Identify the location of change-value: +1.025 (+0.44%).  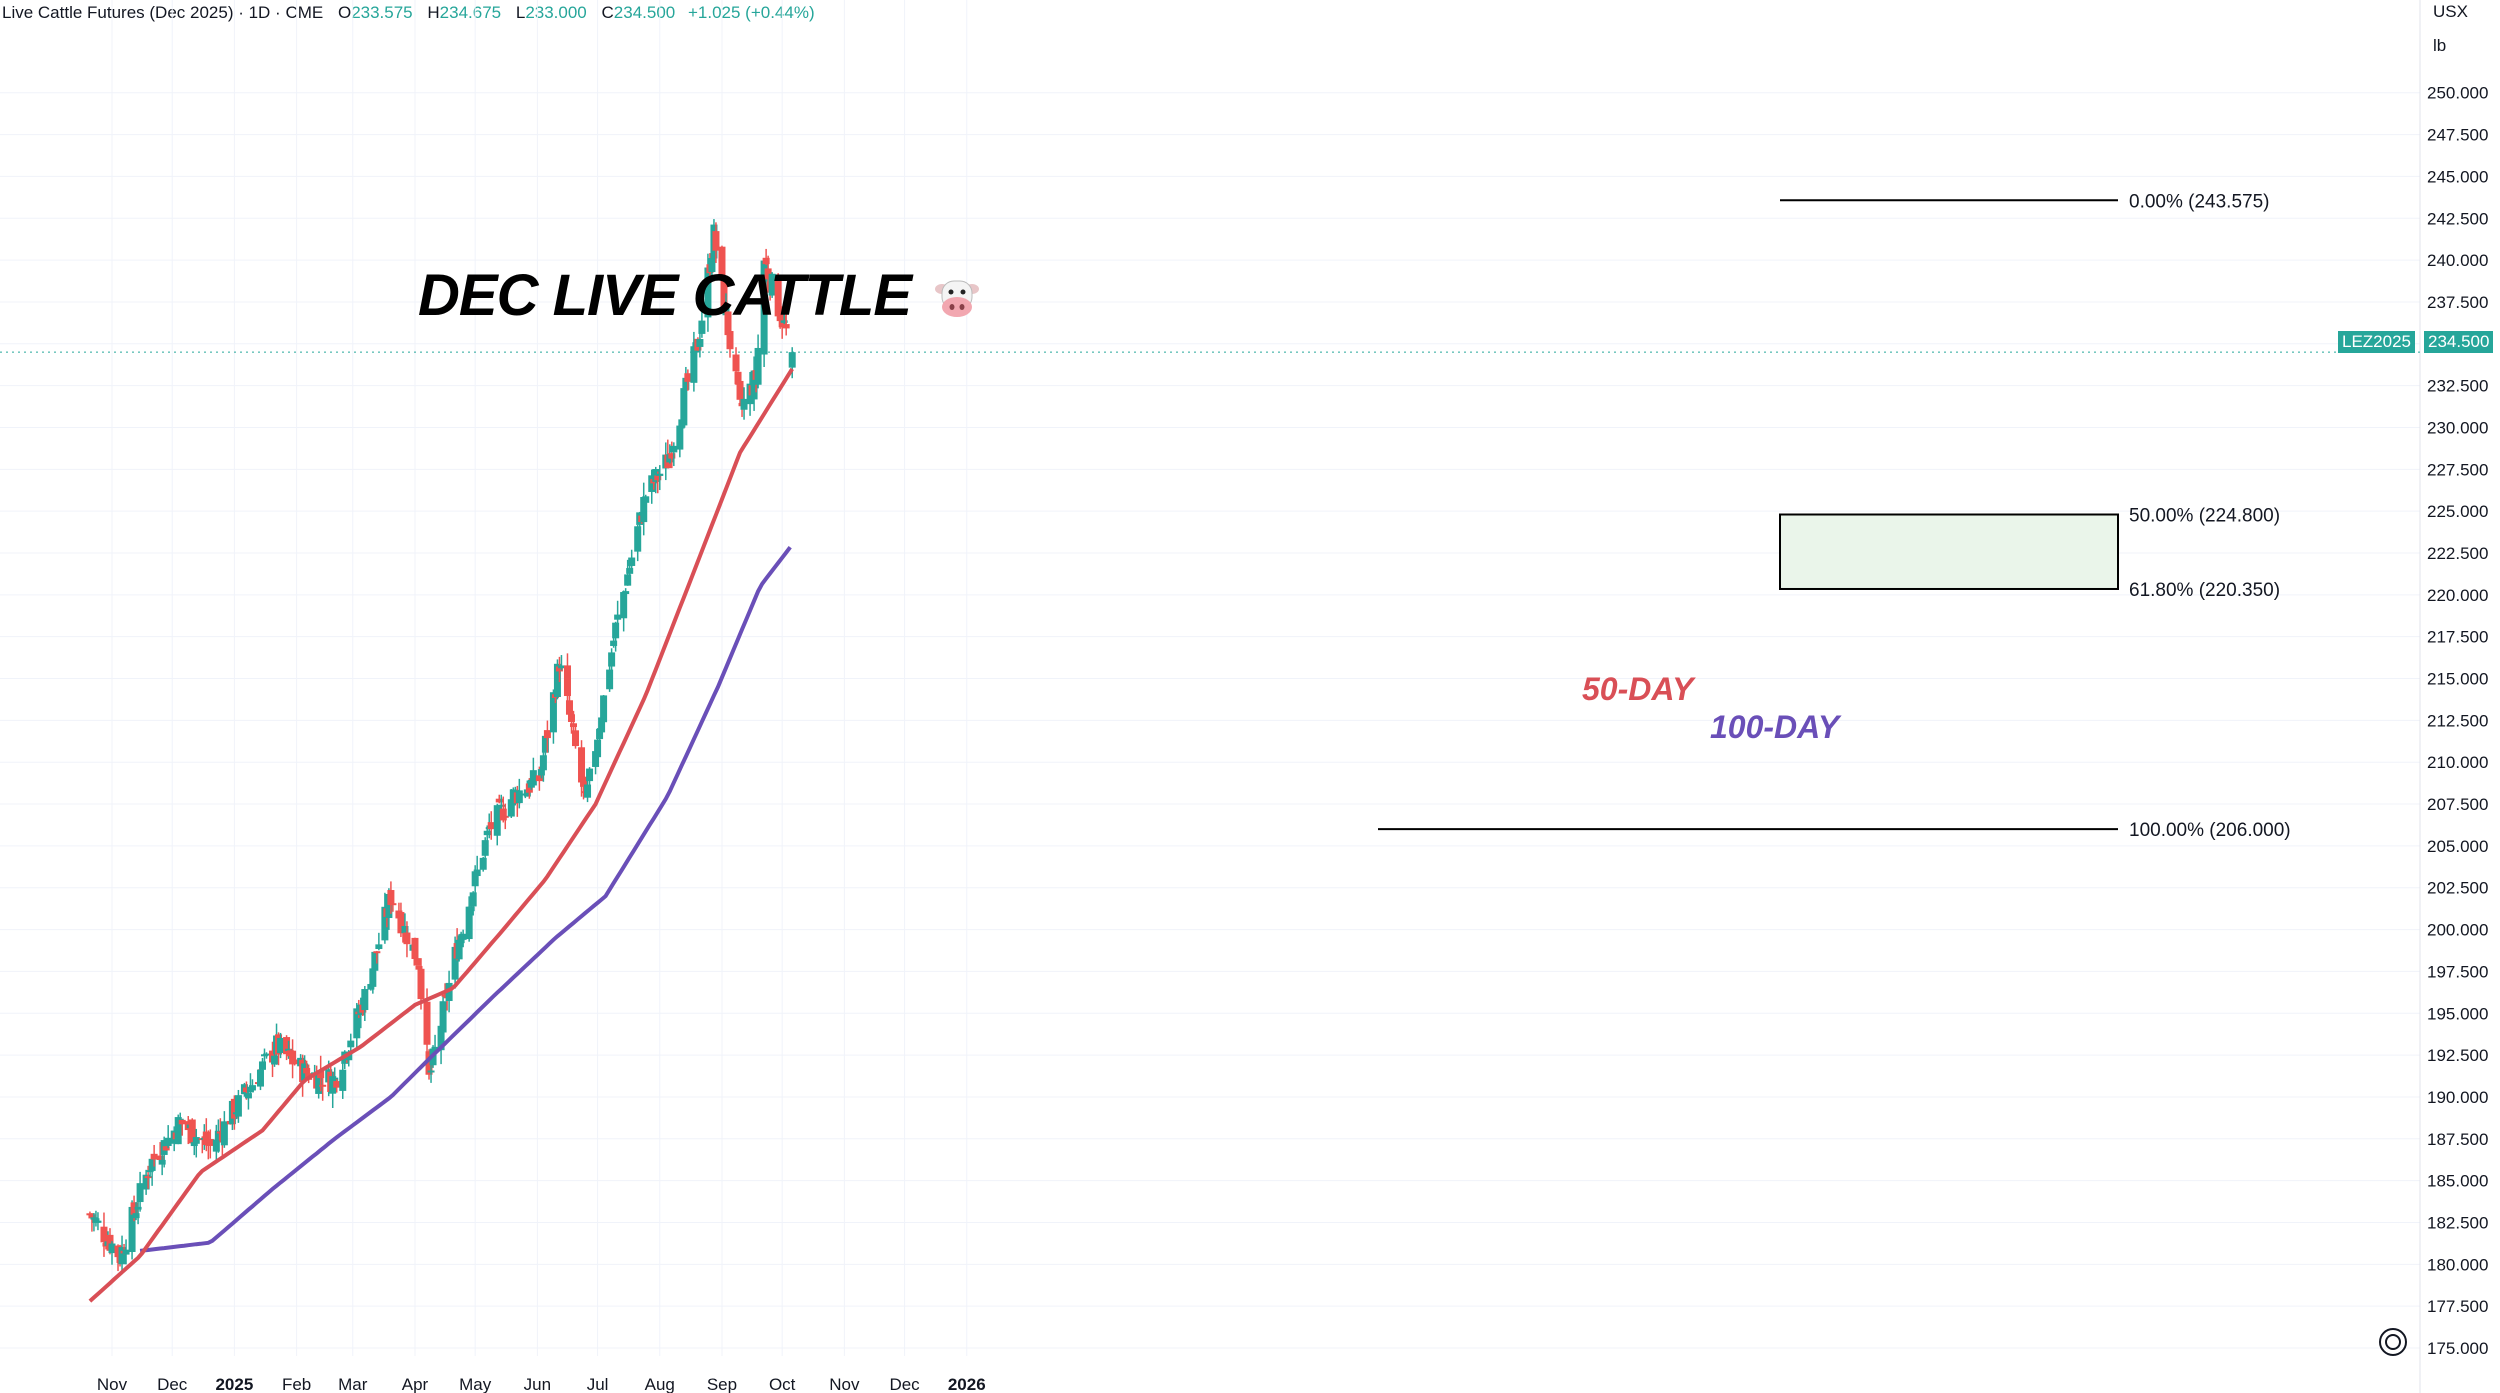
(751, 12).